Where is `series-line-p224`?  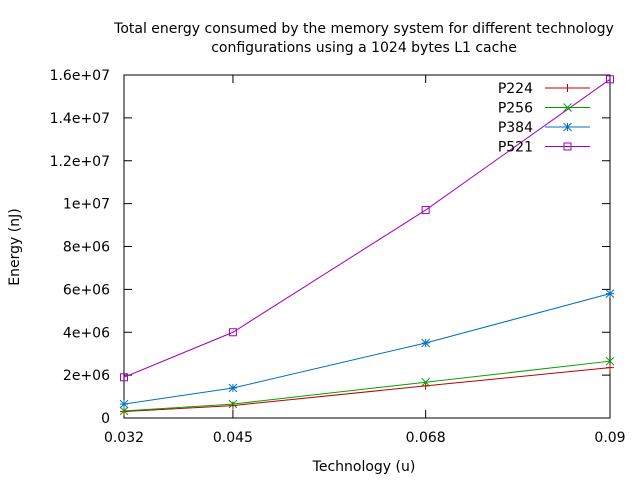
series-line-p224 is located at coordinates (367, 390).